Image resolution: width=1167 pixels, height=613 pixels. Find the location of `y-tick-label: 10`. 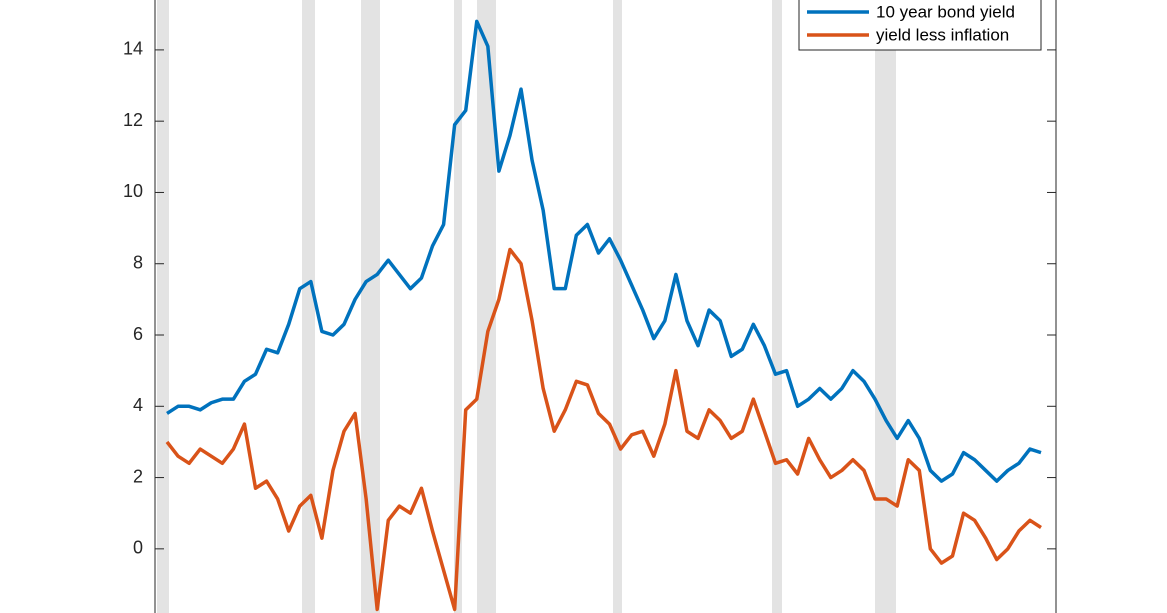

y-tick-label: 10 is located at coordinates (133, 191).